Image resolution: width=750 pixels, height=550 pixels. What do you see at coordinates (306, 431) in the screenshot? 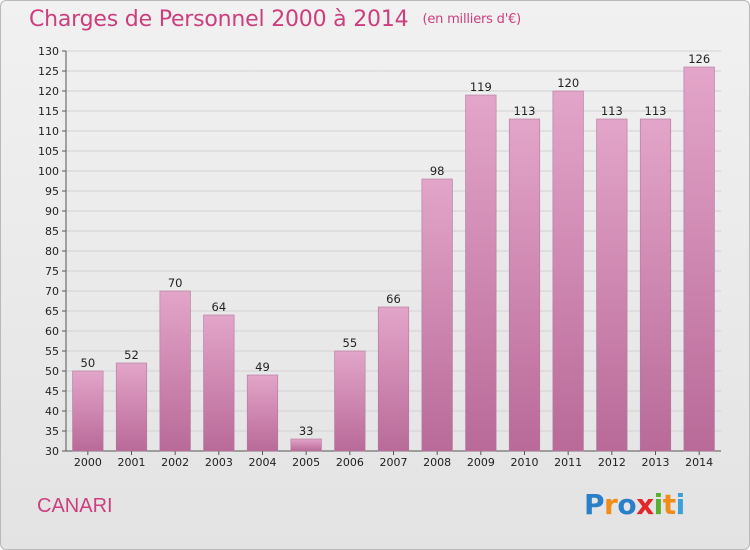
I see `value-label: 33` at bounding box center [306, 431].